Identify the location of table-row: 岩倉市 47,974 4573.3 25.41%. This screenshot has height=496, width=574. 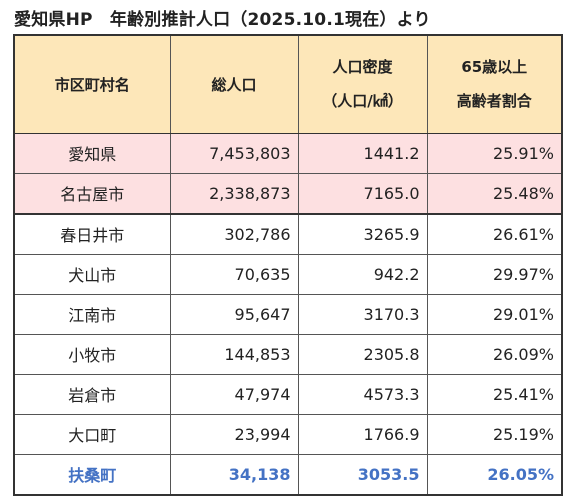
(288, 394).